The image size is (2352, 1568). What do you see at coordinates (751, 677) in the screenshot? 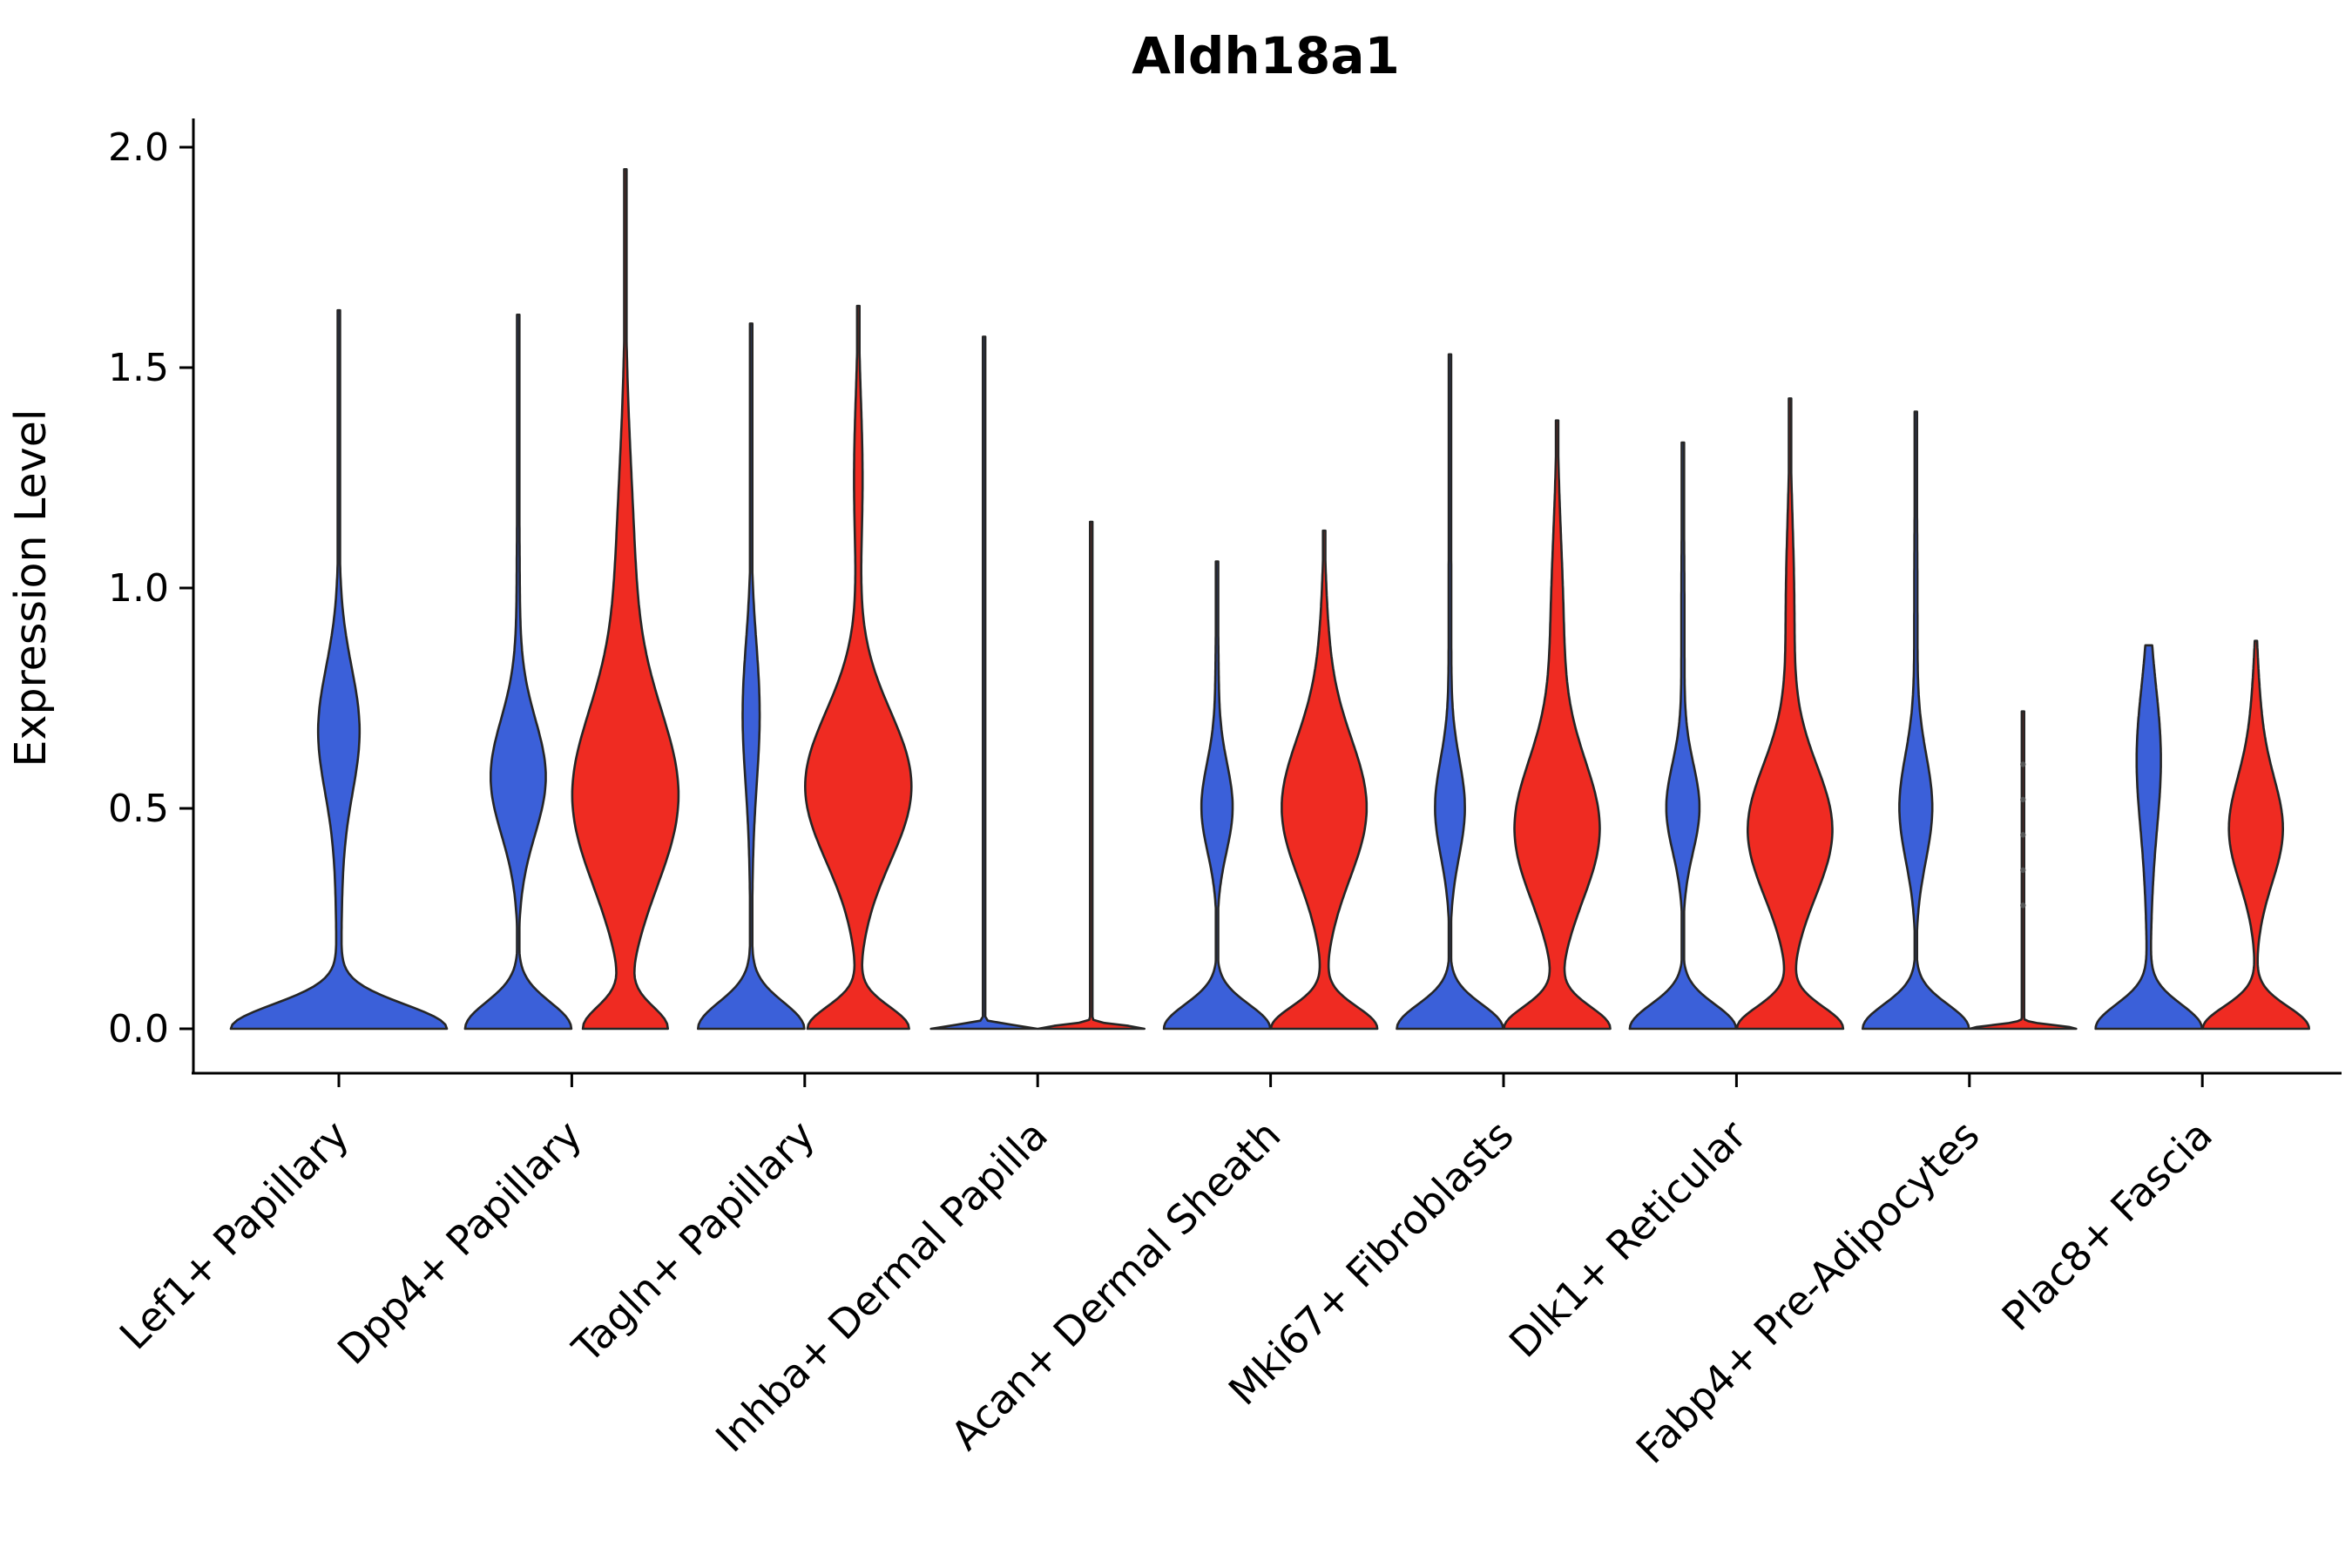
I see `violin-2-blue` at bounding box center [751, 677].